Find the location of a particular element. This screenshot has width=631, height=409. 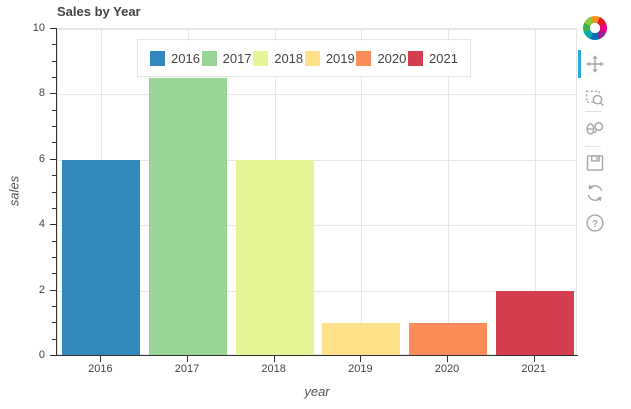

bar-2017 is located at coordinates (188, 217).